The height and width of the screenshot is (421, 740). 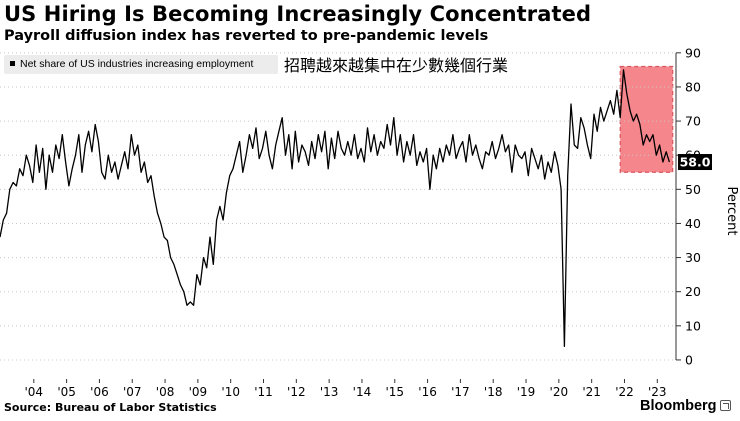 What do you see at coordinates (165, 392) in the screenshot?
I see `x-tick-label: '08` at bounding box center [165, 392].